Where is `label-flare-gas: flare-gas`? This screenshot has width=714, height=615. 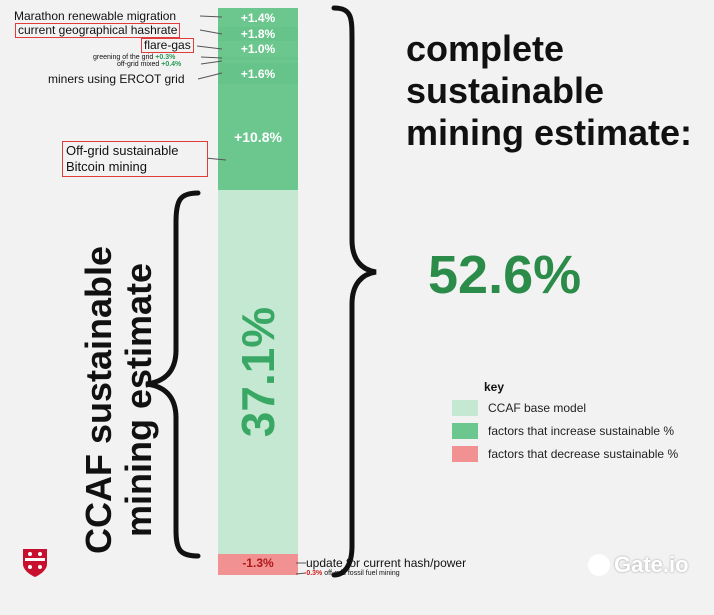
label-flare-gas: flare-gas is located at coordinates (167, 45).